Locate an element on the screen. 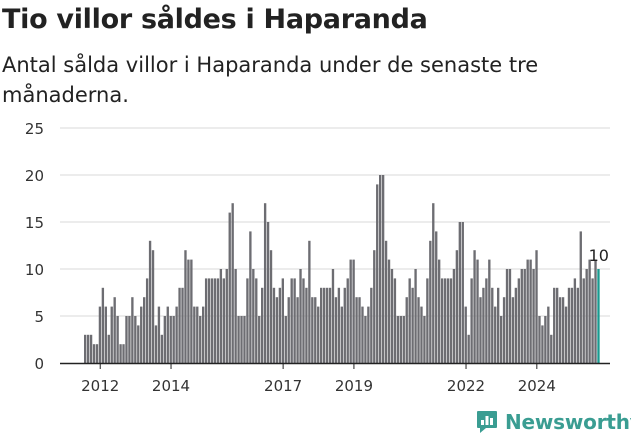  y-tick-label: 25 is located at coordinates (34, 129).